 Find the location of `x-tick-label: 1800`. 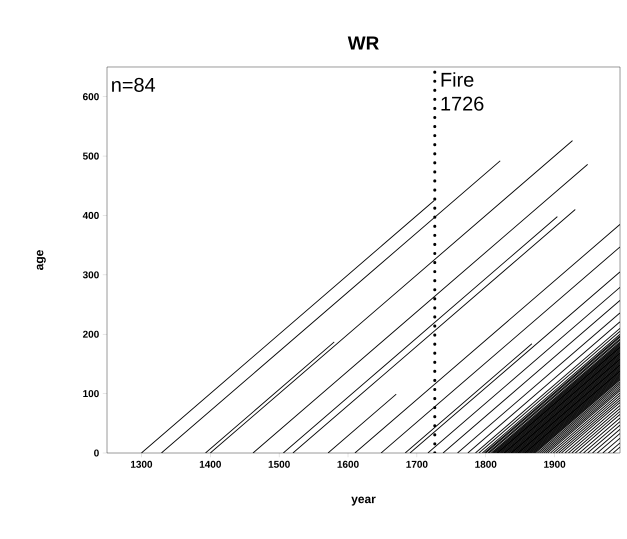

x-tick-label: 1800 is located at coordinates (485, 464).